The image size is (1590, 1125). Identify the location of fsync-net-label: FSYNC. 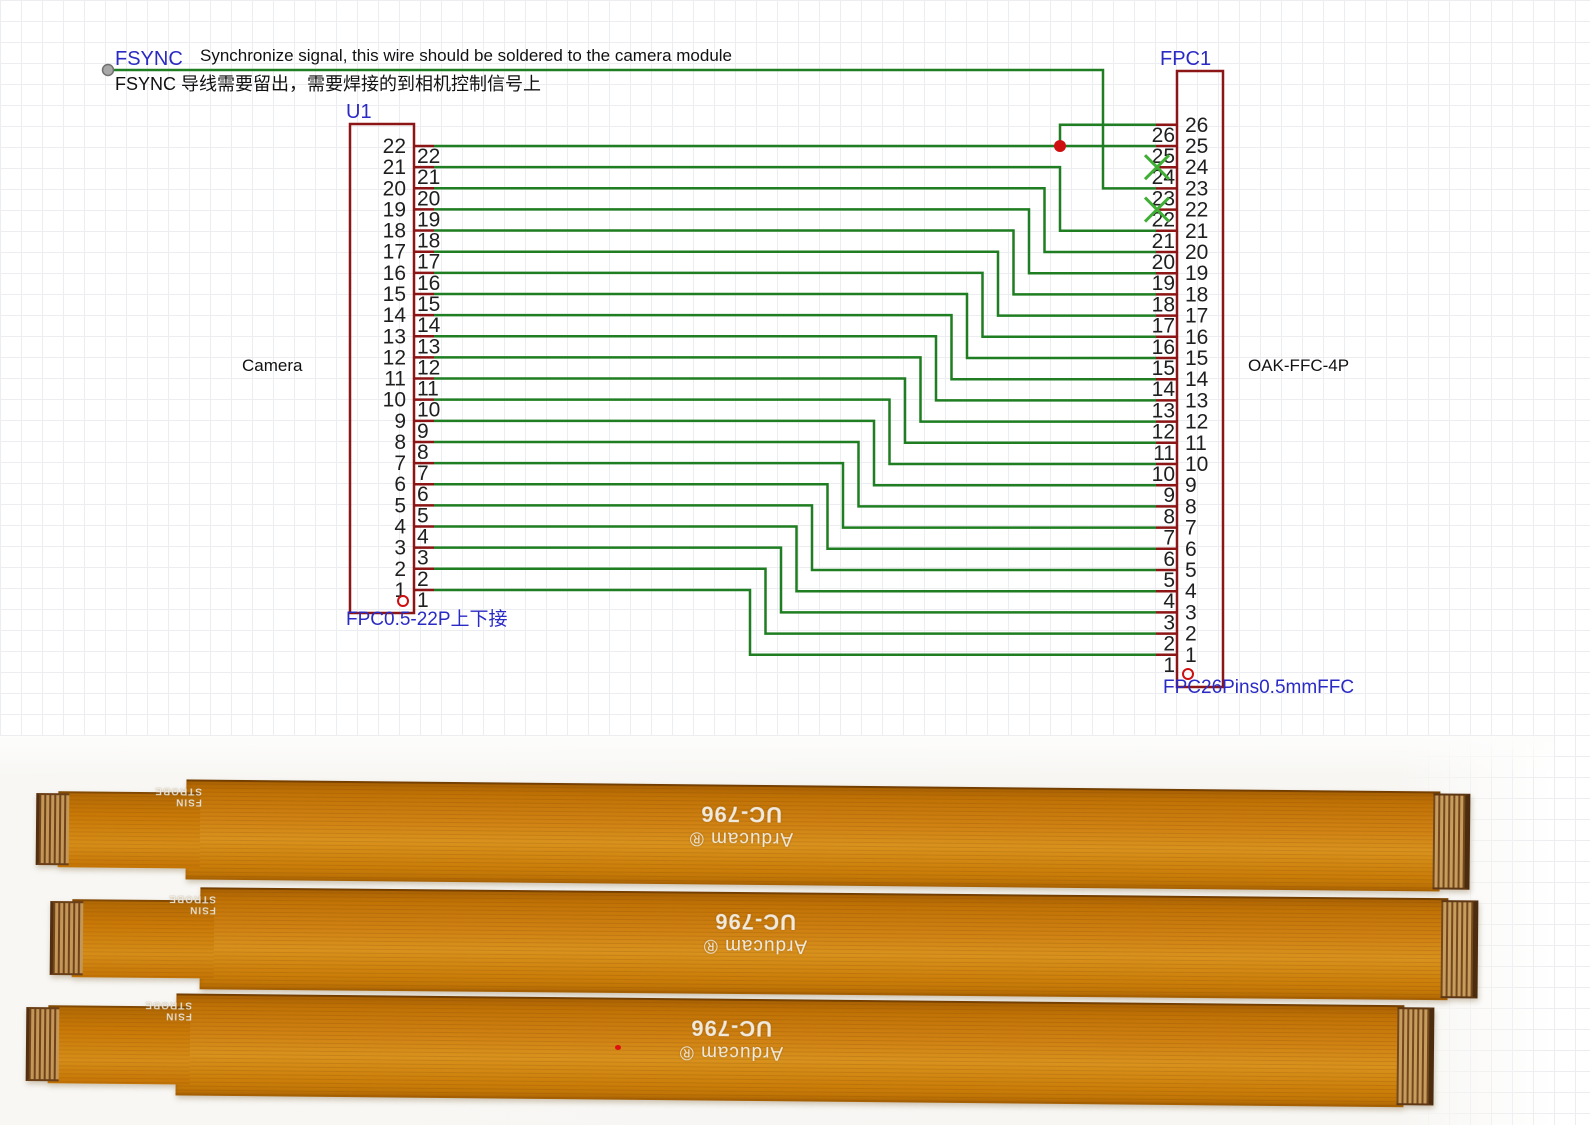
(149, 59).